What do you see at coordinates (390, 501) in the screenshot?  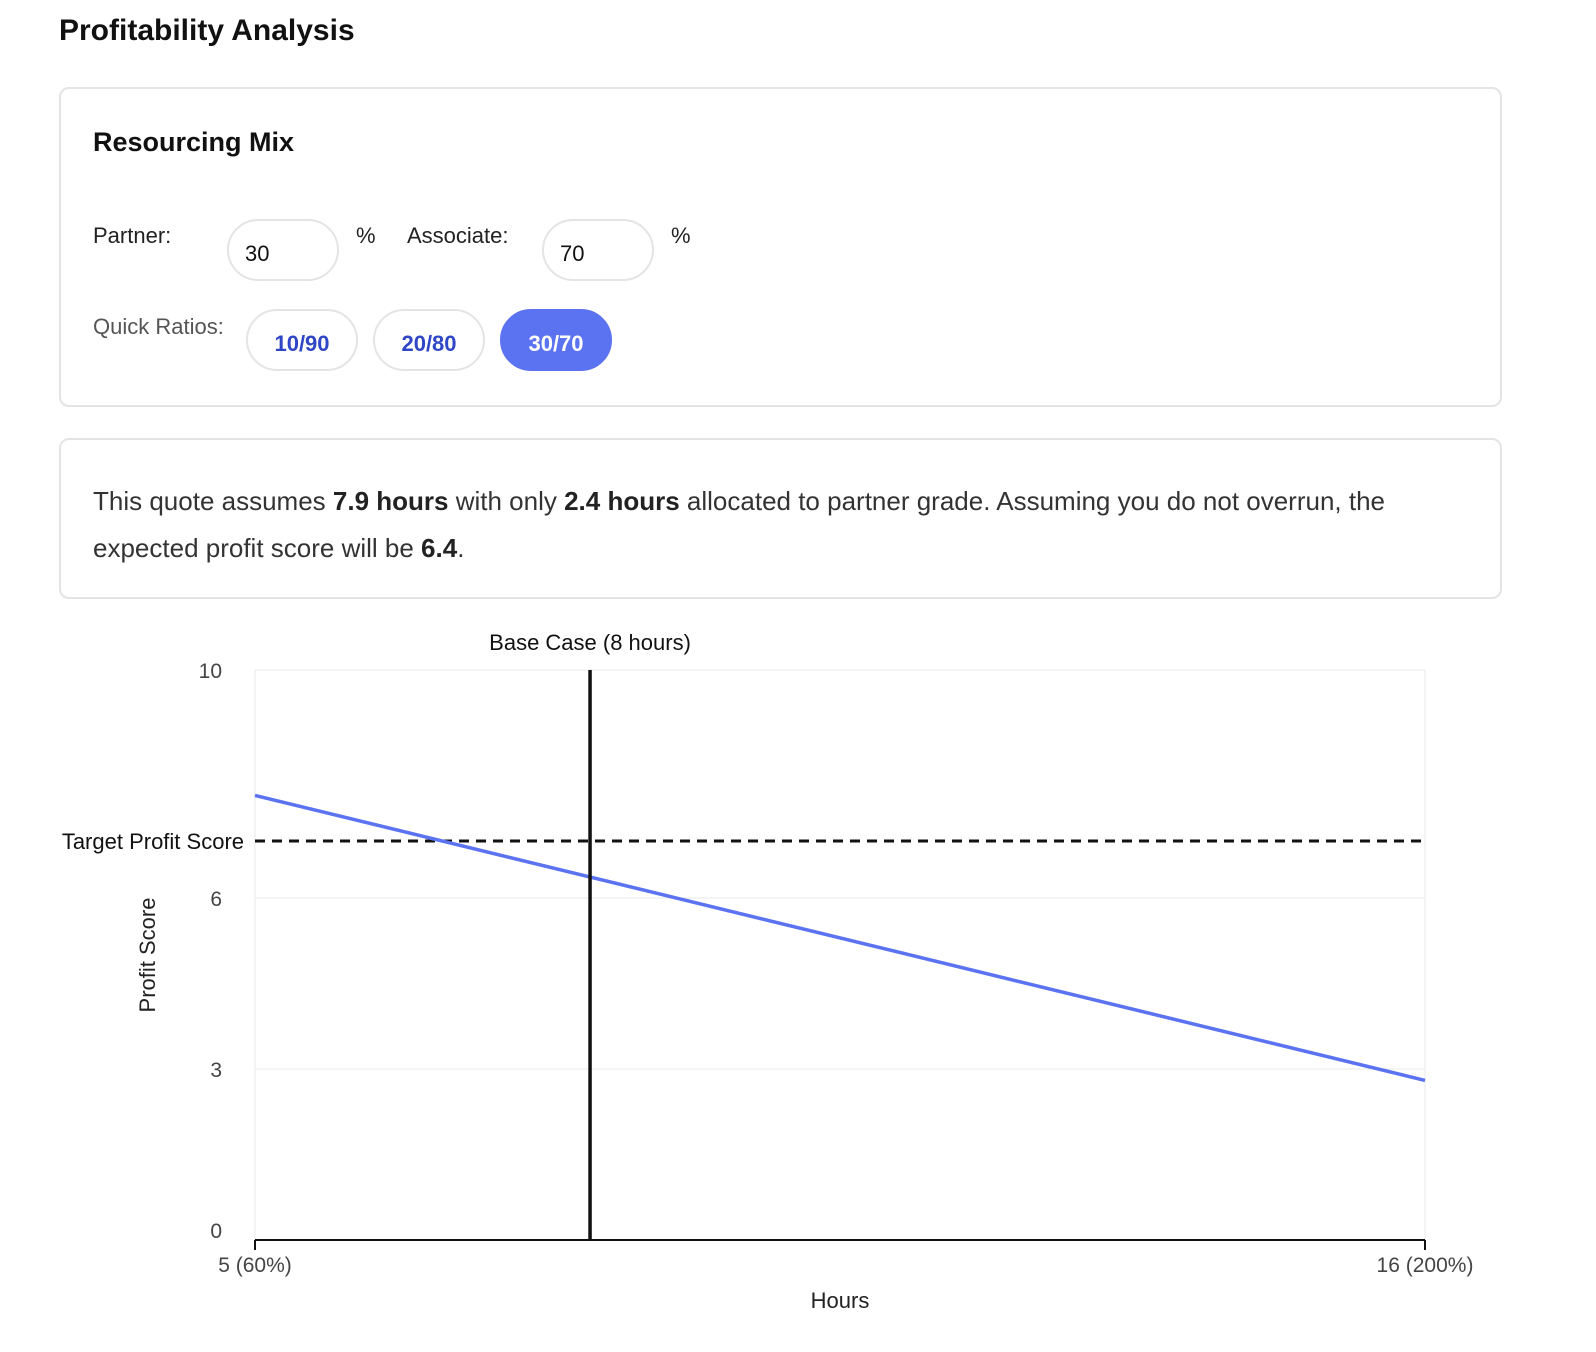 I see `total-hours-value: 7.9 hours` at bounding box center [390, 501].